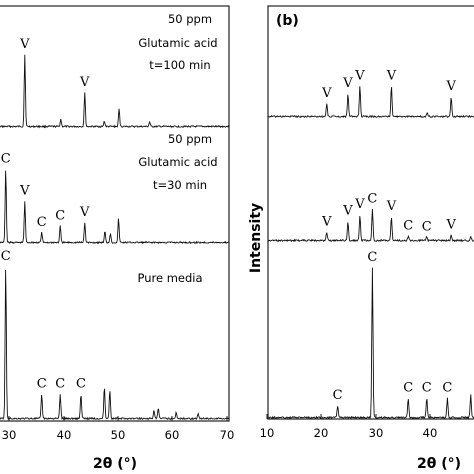 The image size is (474, 474). Describe the element at coordinates (118, 435) in the screenshot. I see `x-tick-label-50: 50` at that location.